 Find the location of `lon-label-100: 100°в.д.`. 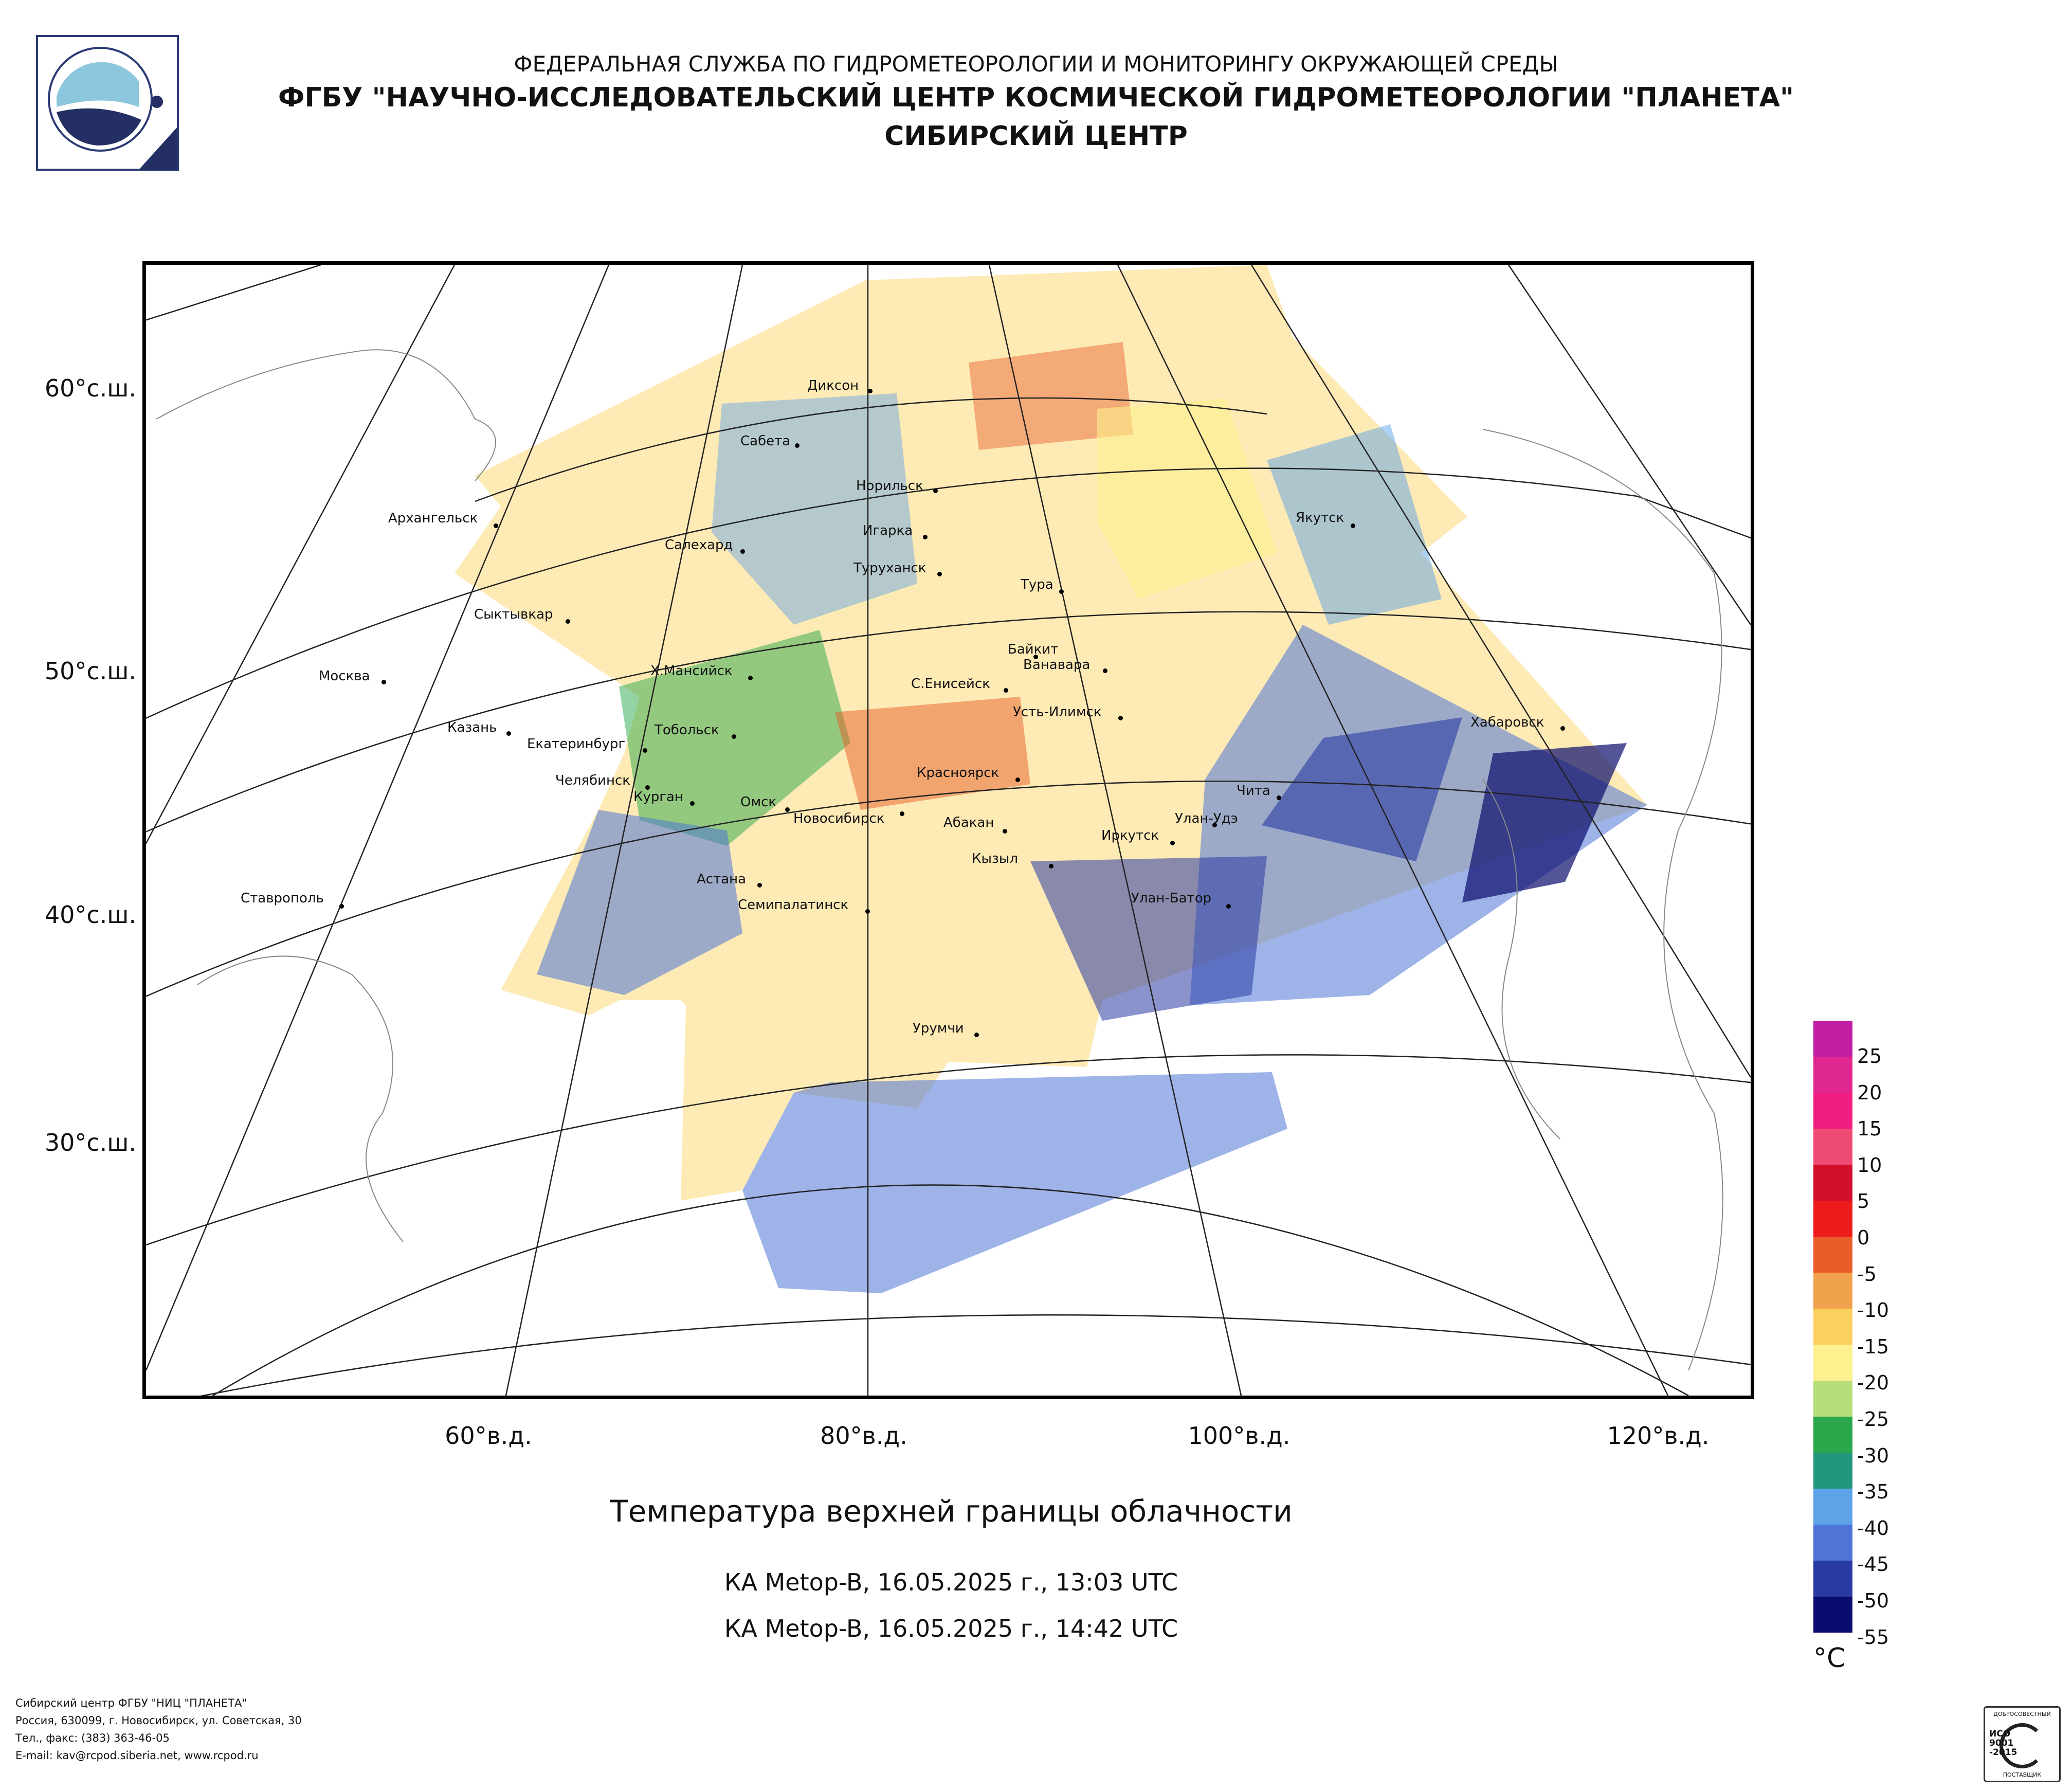

lon-label-100: 100°в.д. is located at coordinates (1239, 1436).